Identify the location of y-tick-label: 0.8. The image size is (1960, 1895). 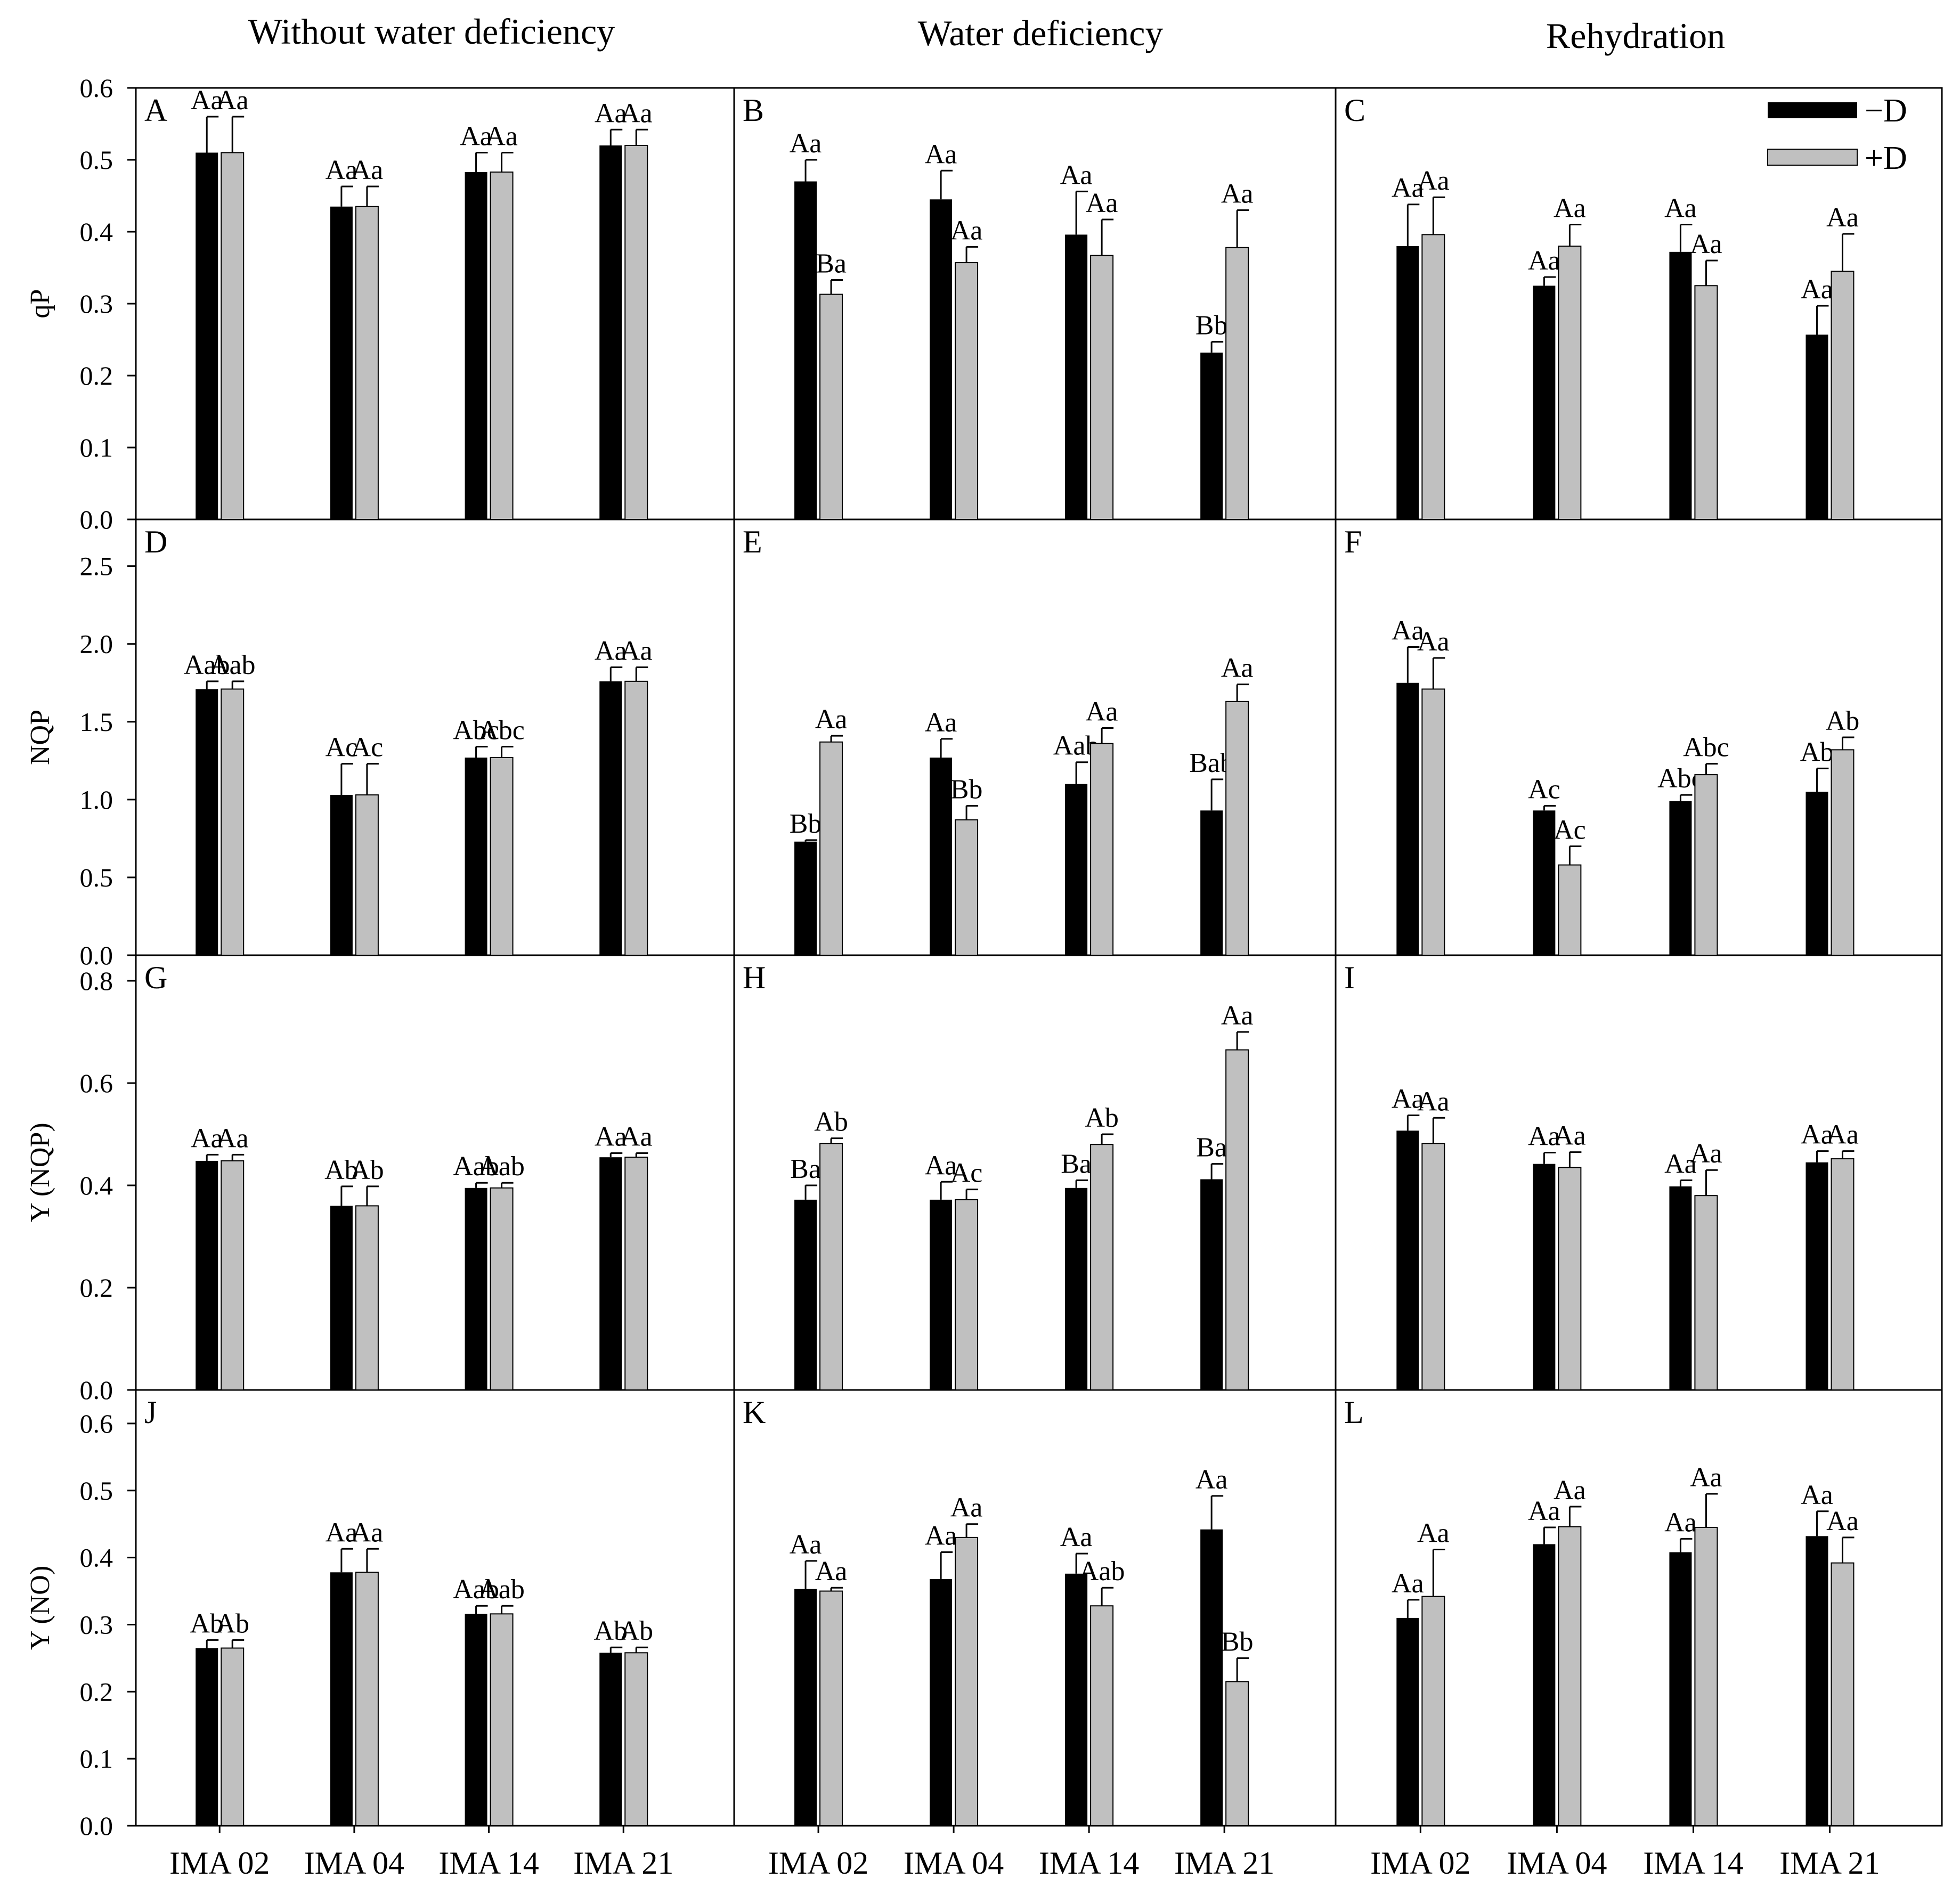
(96, 981).